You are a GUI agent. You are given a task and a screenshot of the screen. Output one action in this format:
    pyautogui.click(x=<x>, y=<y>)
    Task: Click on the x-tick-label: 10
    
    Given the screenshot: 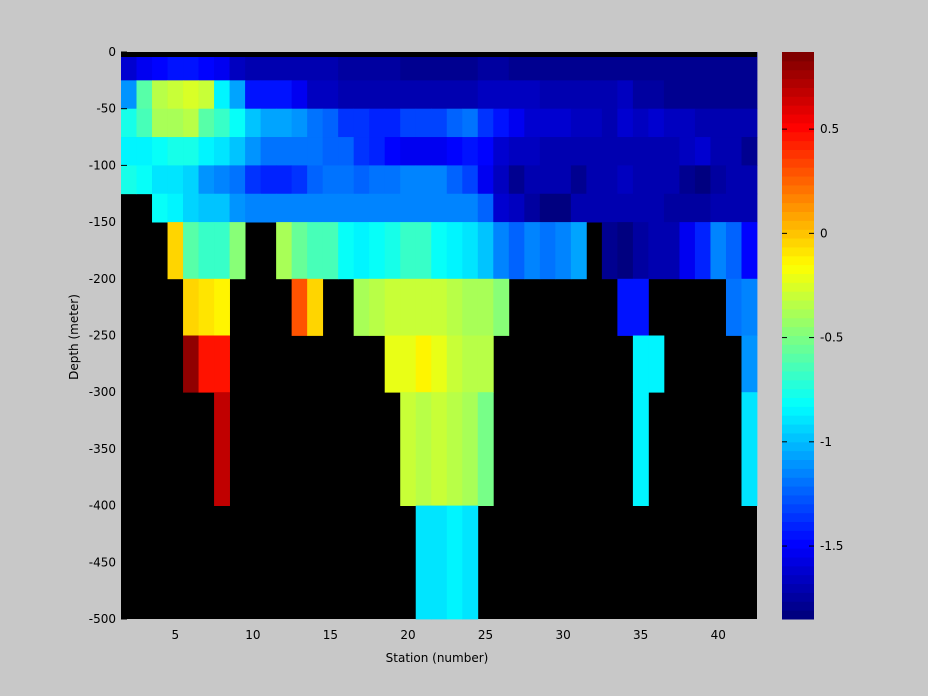 What is the action you would take?
    pyautogui.click(x=252, y=635)
    